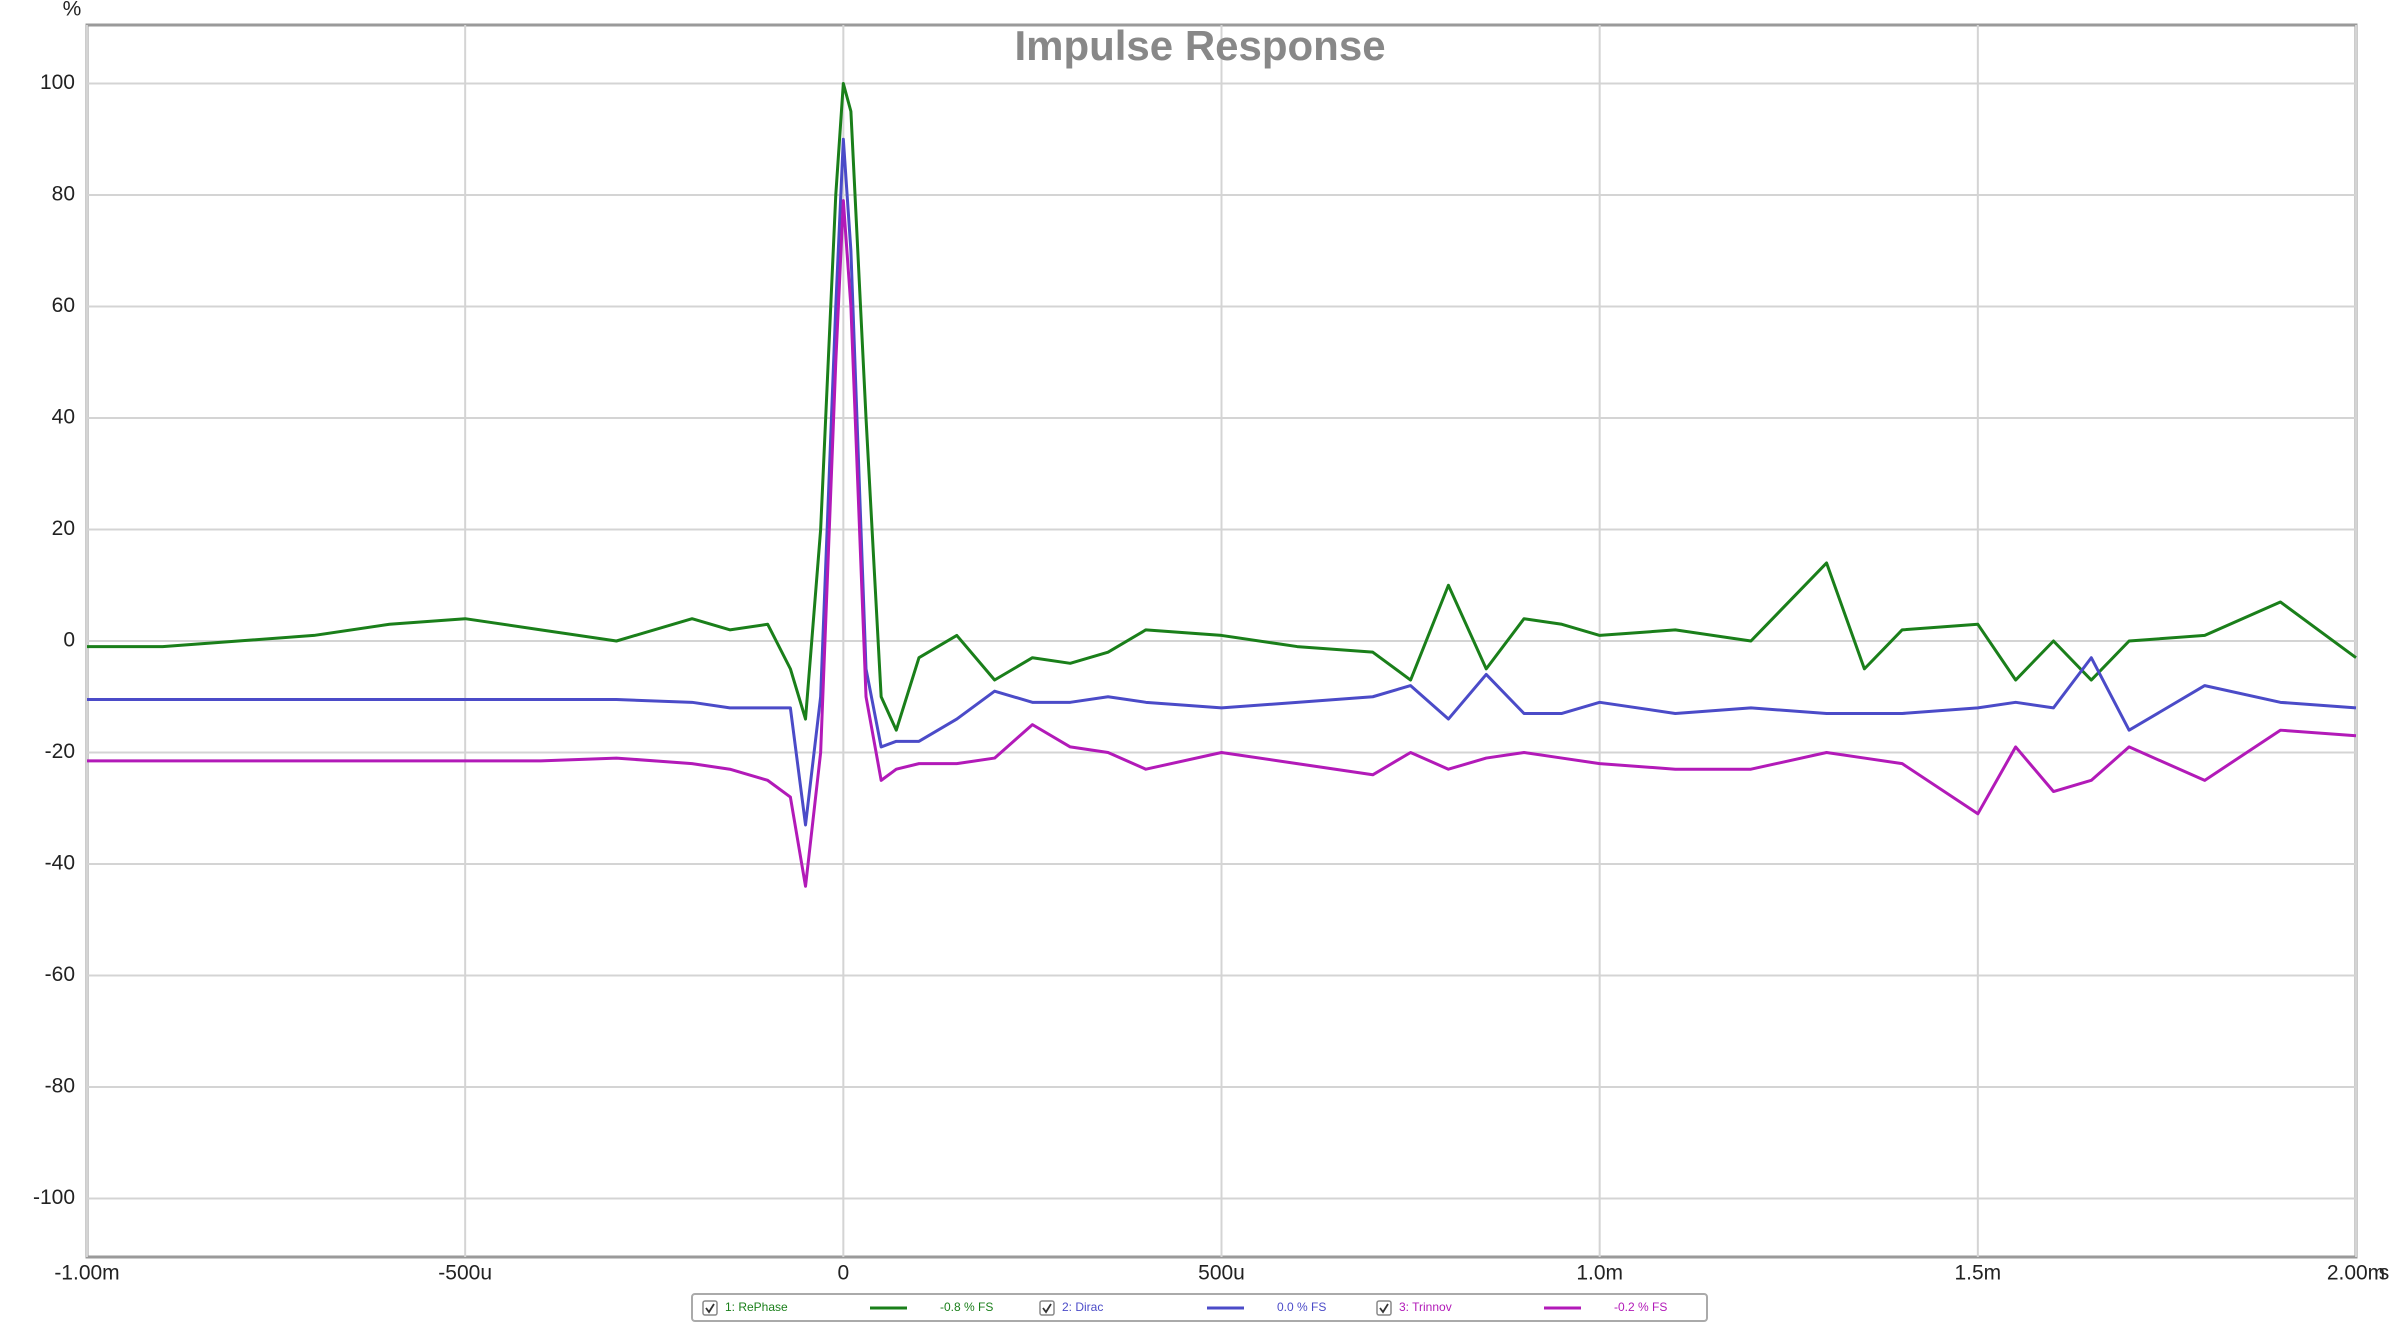 This screenshot has width=2400, height=1324. I want to click on chart-title: Impulse Response, so click(1199, 45).